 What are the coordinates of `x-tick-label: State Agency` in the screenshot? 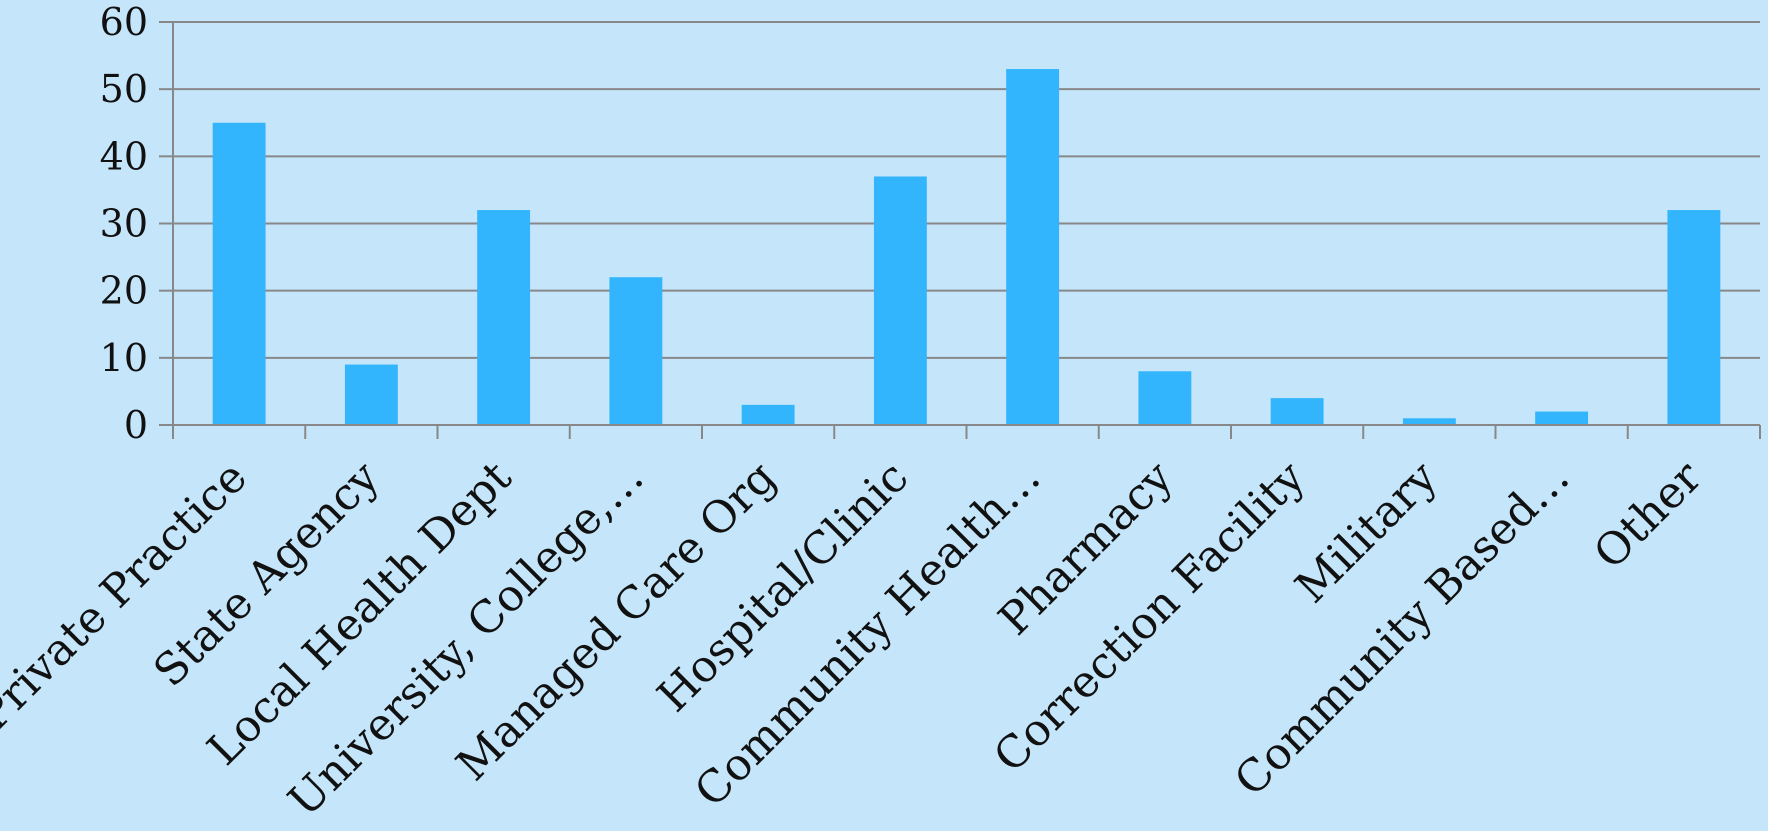 It's located at (266, 574).